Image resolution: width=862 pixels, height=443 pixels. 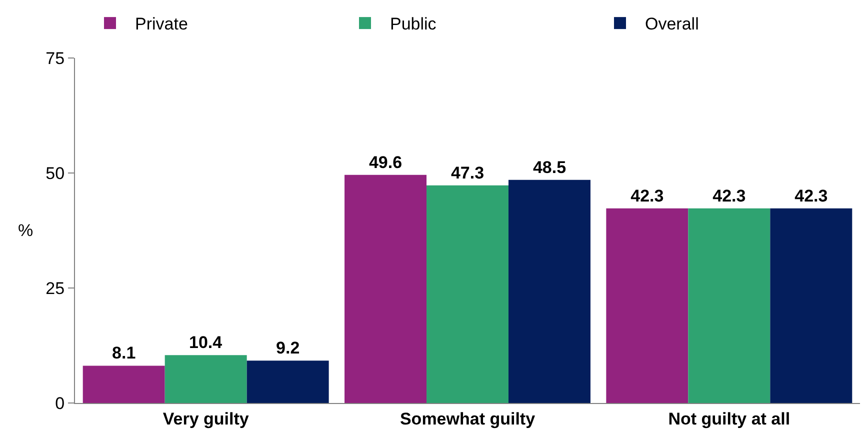 I want to click on y-axis-title: %, so click(x=26, y=230).